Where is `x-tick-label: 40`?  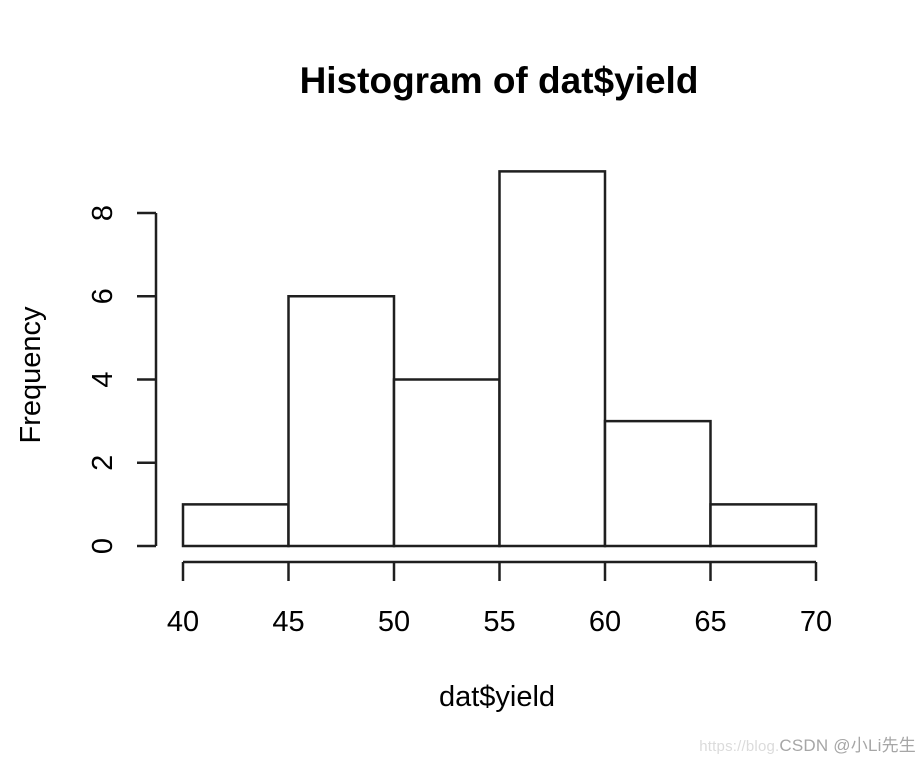
x-tick-label: 40 is located at coordinates (183, 622).